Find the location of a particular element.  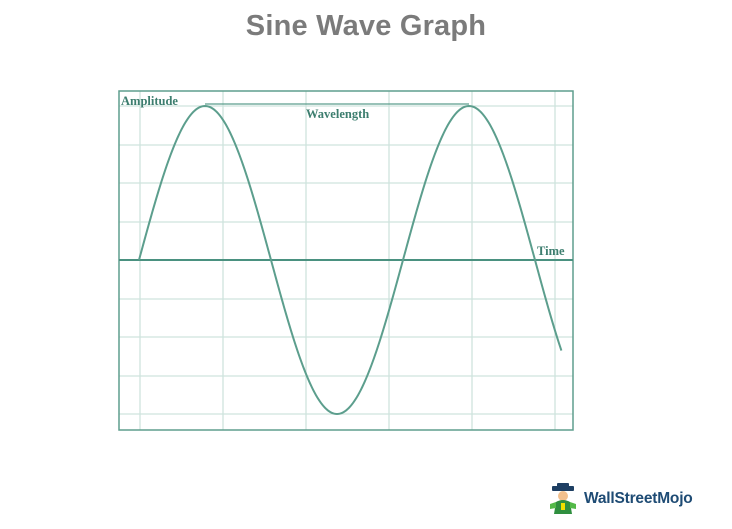

wallstreetmojo-logo: WallStreetMojo is located at coordinates (619, 499).